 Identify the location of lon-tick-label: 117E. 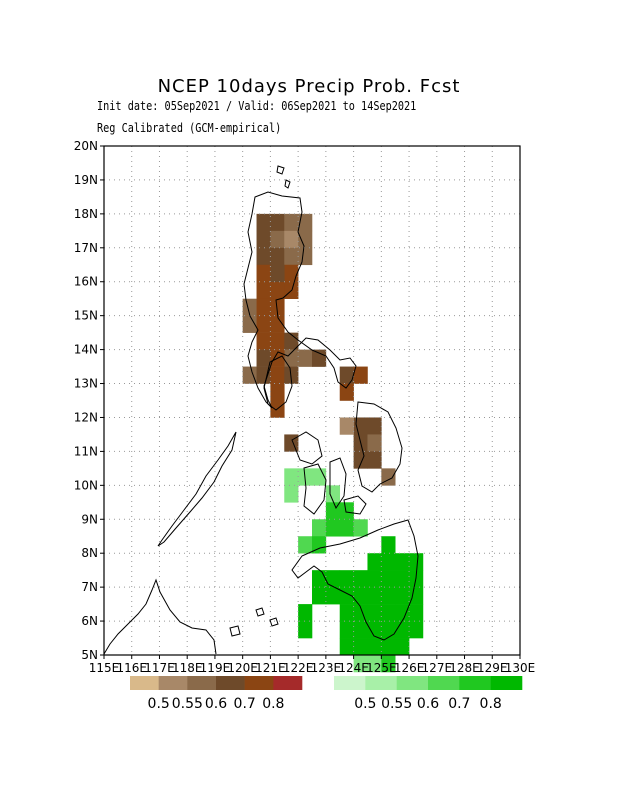
(159, 668).